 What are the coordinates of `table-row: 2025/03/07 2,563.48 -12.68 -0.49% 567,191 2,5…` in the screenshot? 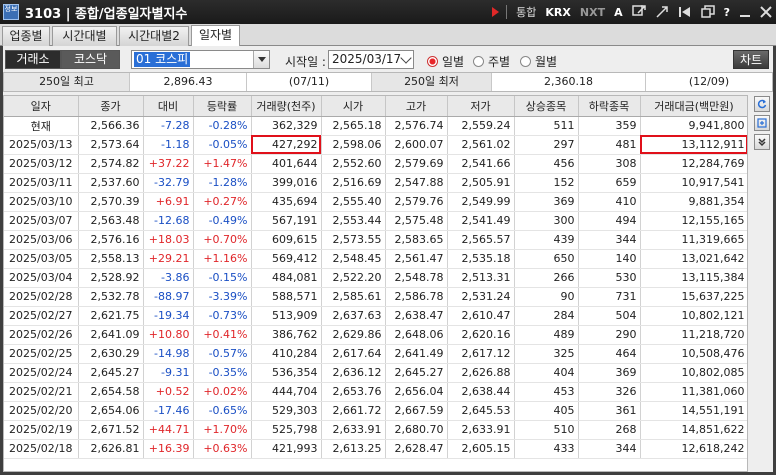 It's located at (375, 221).